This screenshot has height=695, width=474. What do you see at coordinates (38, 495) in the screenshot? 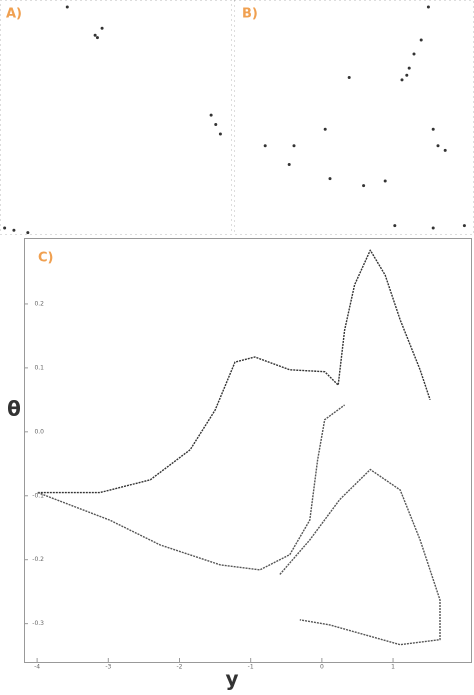
I see `y-tick-label: -0.1` at bounding box center [38, 495].